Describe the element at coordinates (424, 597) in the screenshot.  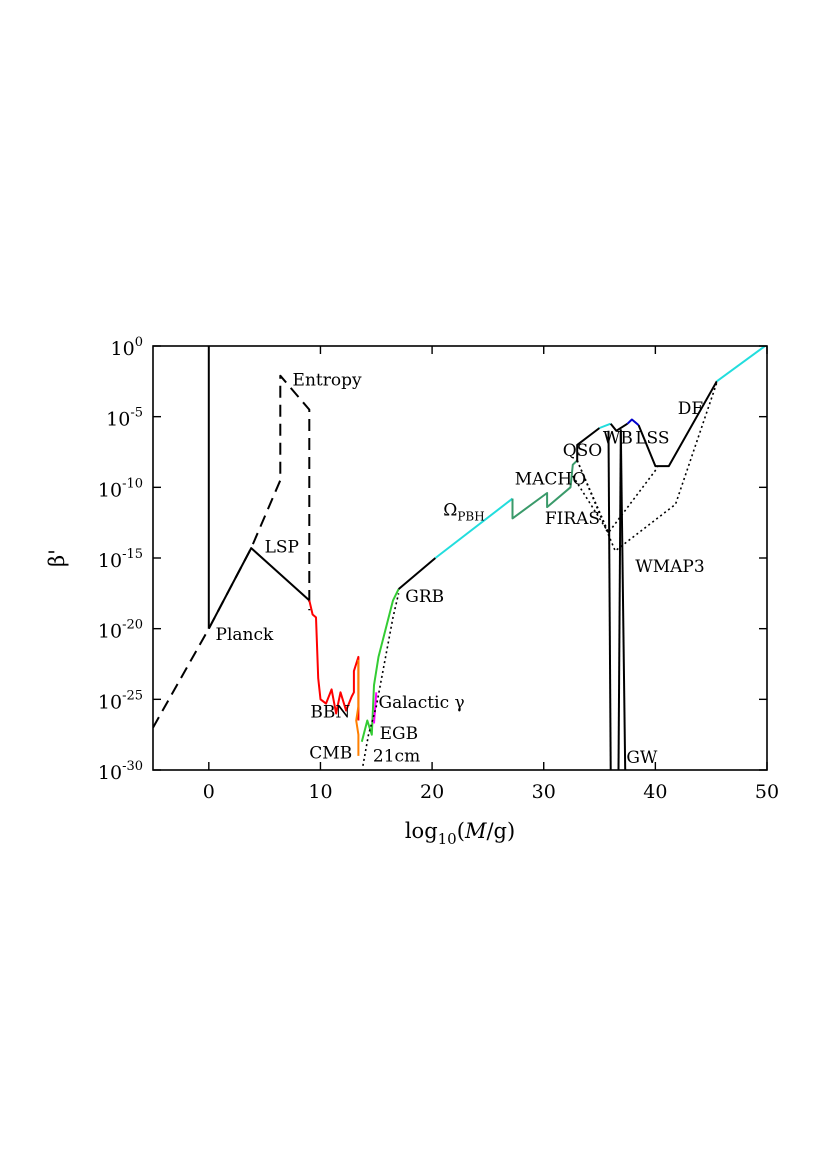
I see `annotation-label: GRB` at that location.